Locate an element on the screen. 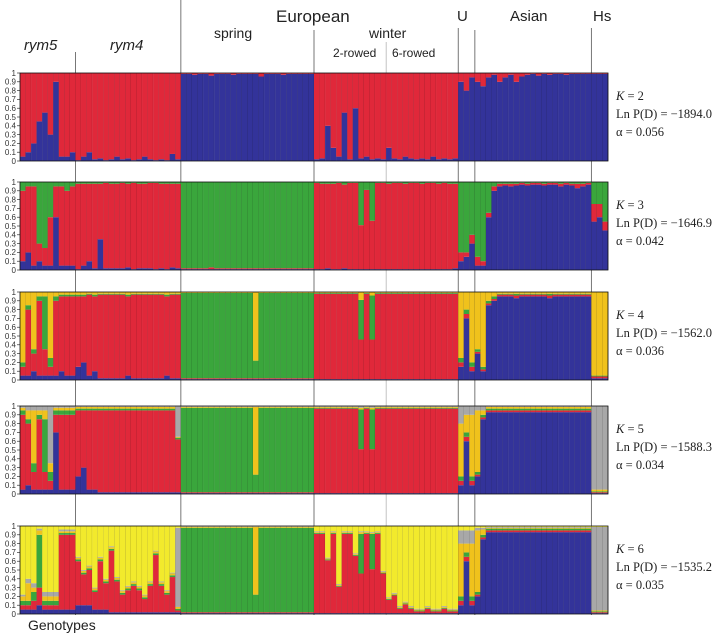  group-label-asian: Asian is located at coordinates (529, 16).